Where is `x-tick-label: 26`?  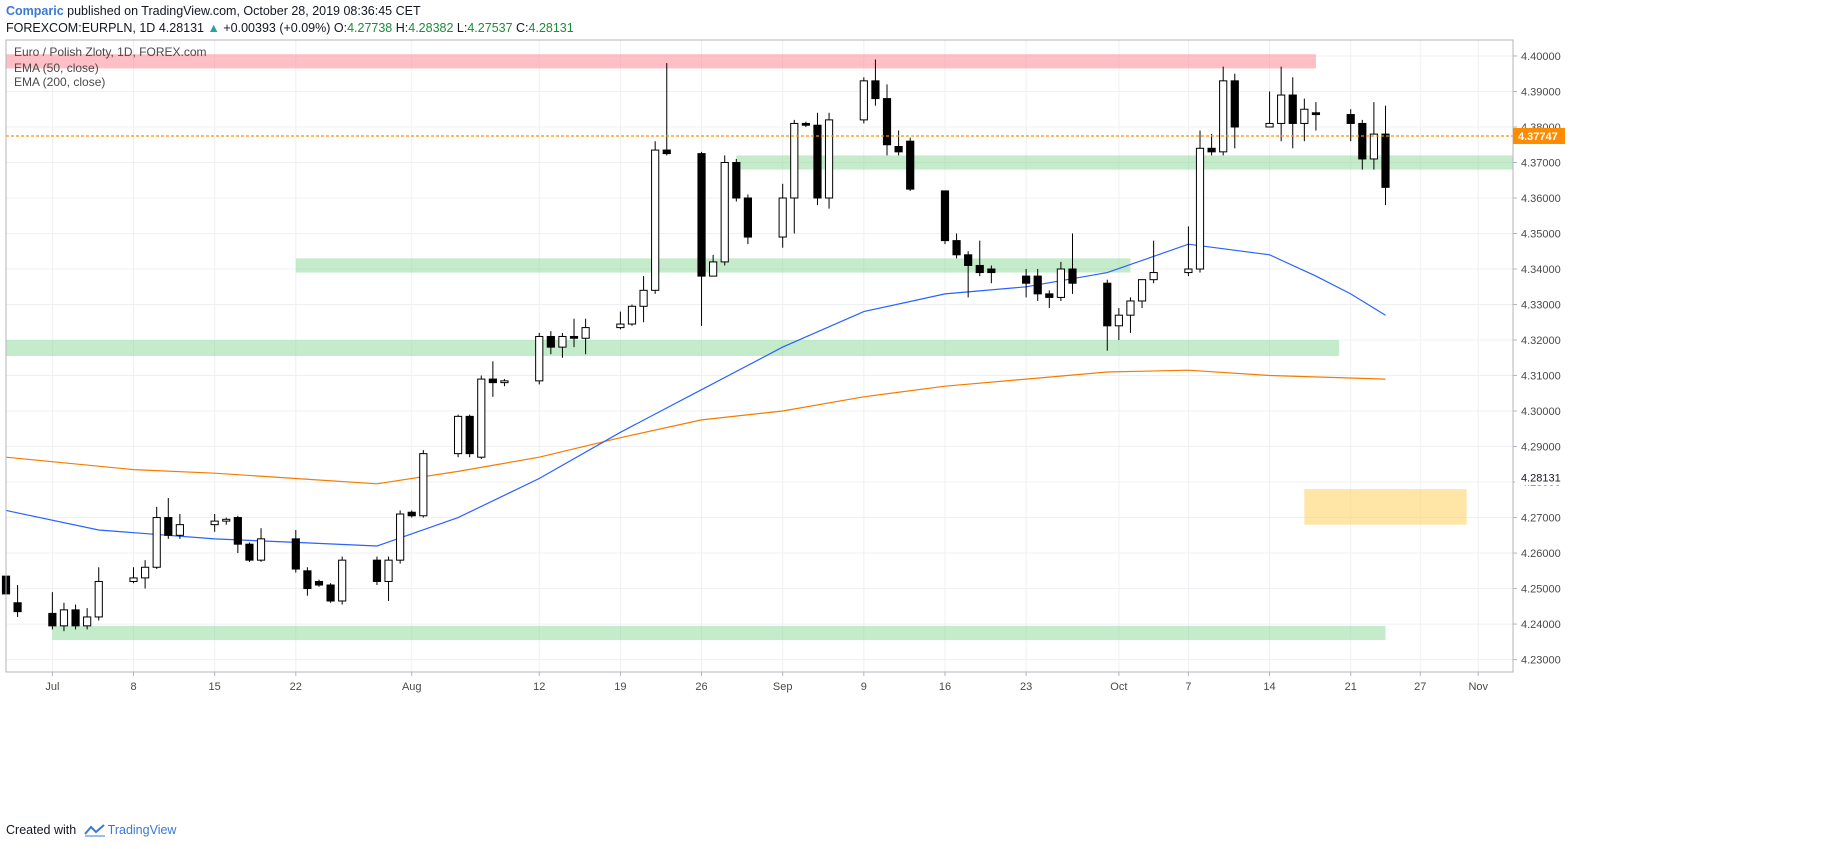
x-tick-label: 26 is located at coordinates (701, 687).